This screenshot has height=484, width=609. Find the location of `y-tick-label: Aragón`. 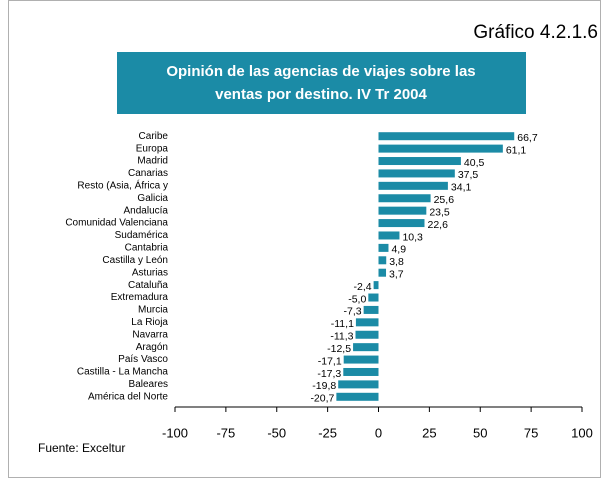

y-tick-label: Aragón is located at coordinates (152, 347).